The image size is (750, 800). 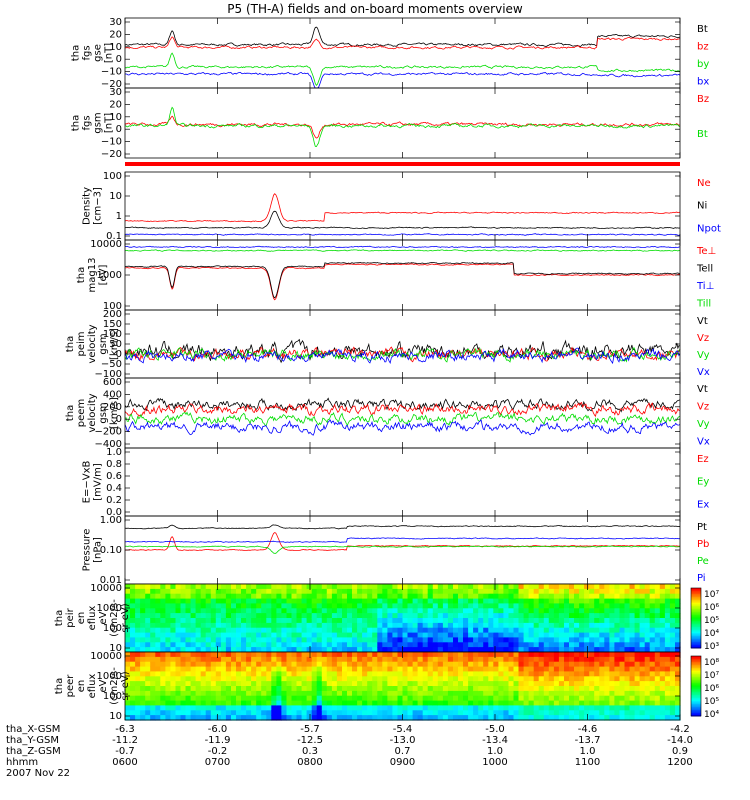 What do you see at coordinates (76, 123) in the screenshot?
I see `y-axis-label-line: tha` at bounding box center [76, 123].